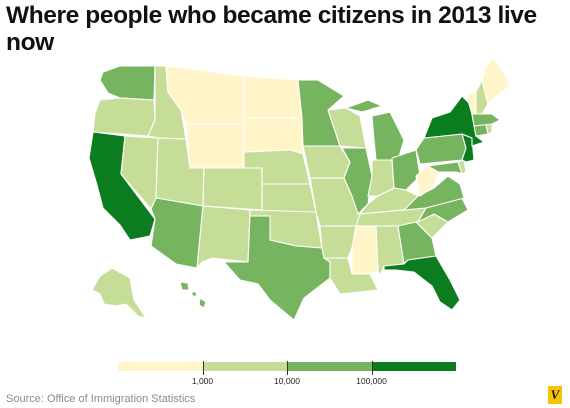 This screenshot has width=570, height=408. Describe the element at coordinates (124, 117) in the screenshot. I see `state-OR` at that location.